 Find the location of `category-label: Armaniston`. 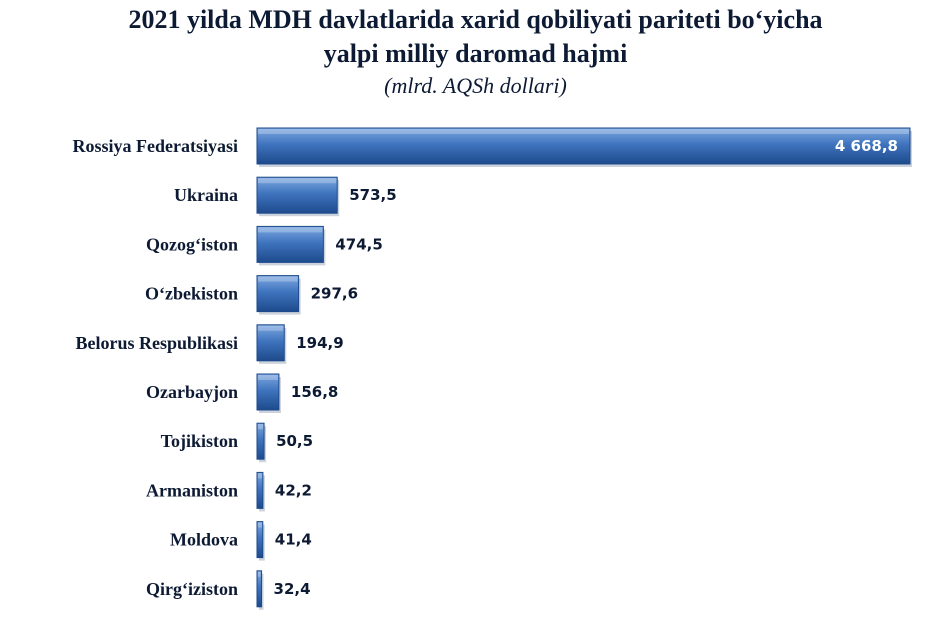

category-label: Armaniston is located at coordinates (192, 490).